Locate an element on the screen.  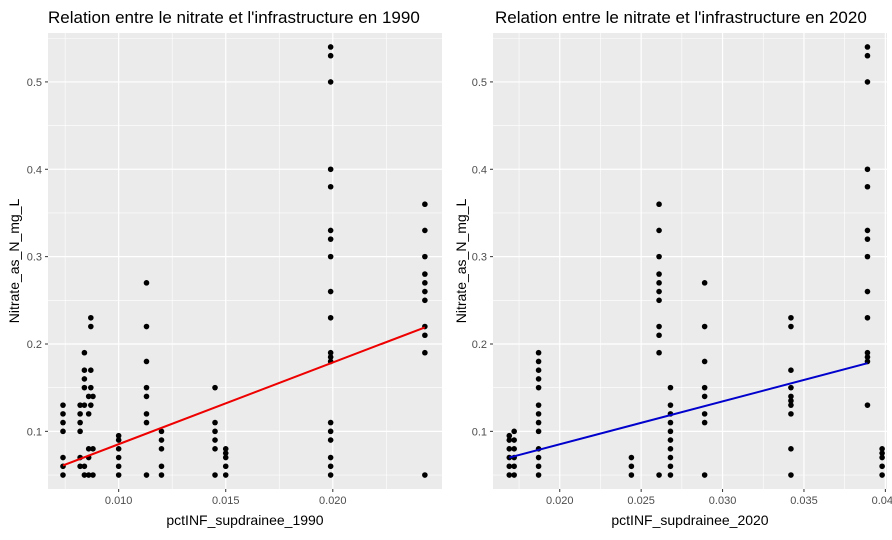
y-tick-label: 0.2 is located at coordinates (479, 345).